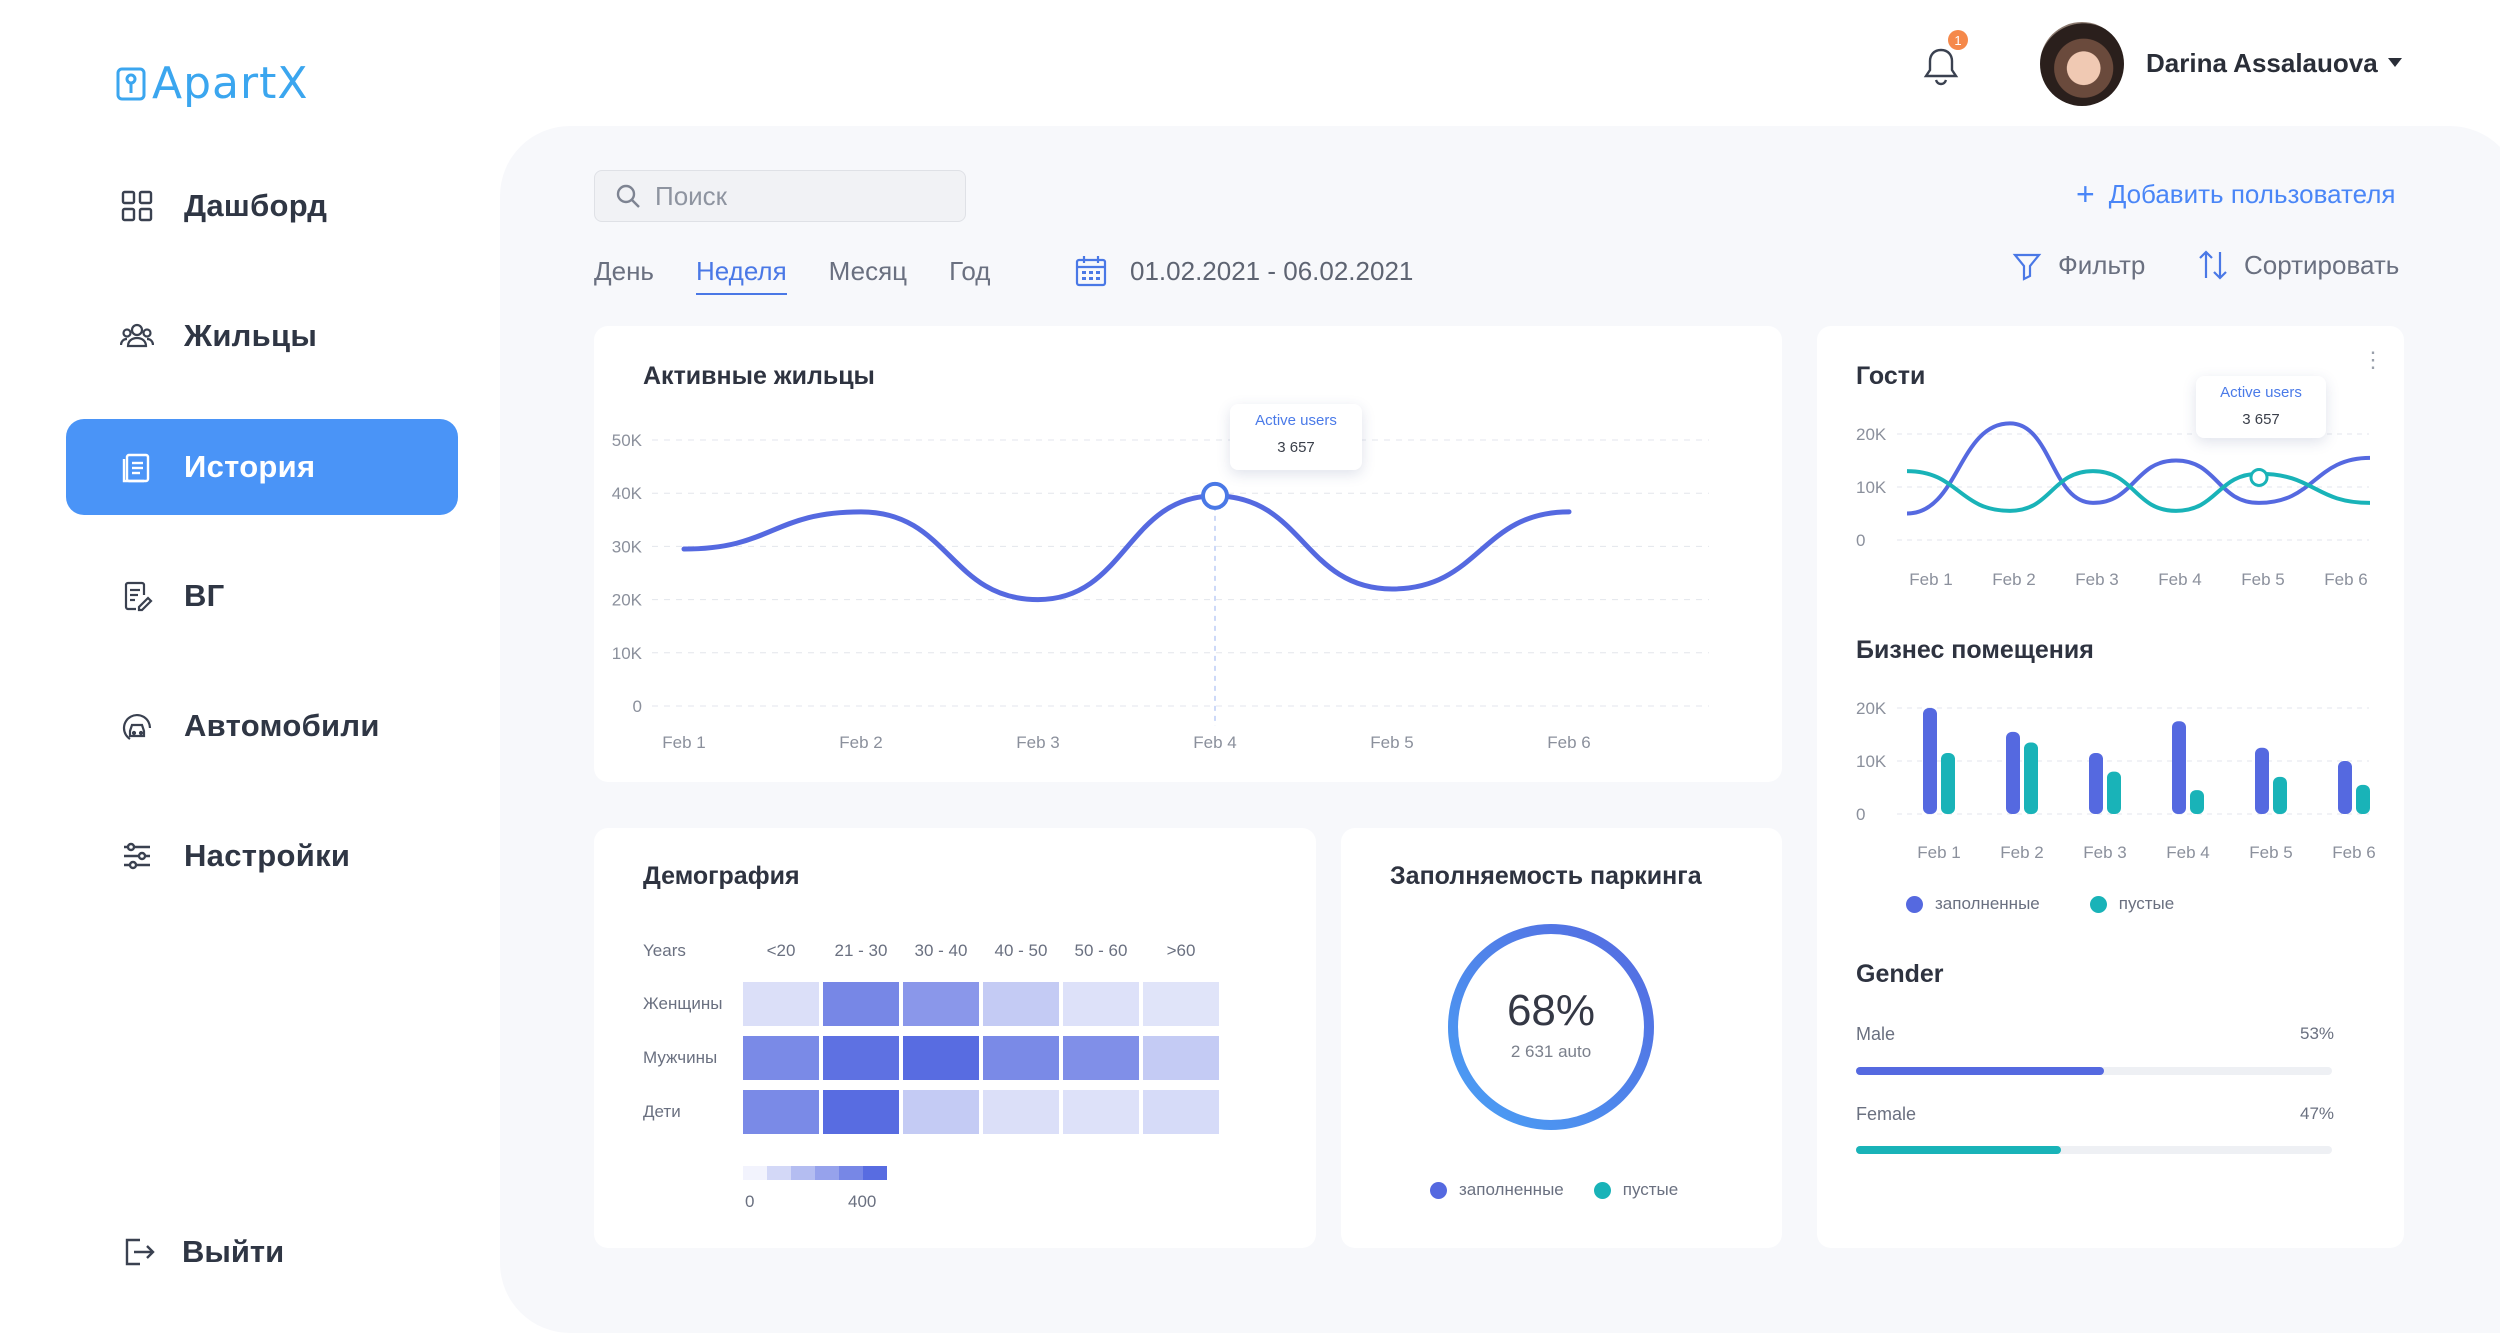  Describe the element at coordinates (1243, 271) in the screenshot. I see `date-range-picker: 01.02.2021 - 06.02.2021` at that location.